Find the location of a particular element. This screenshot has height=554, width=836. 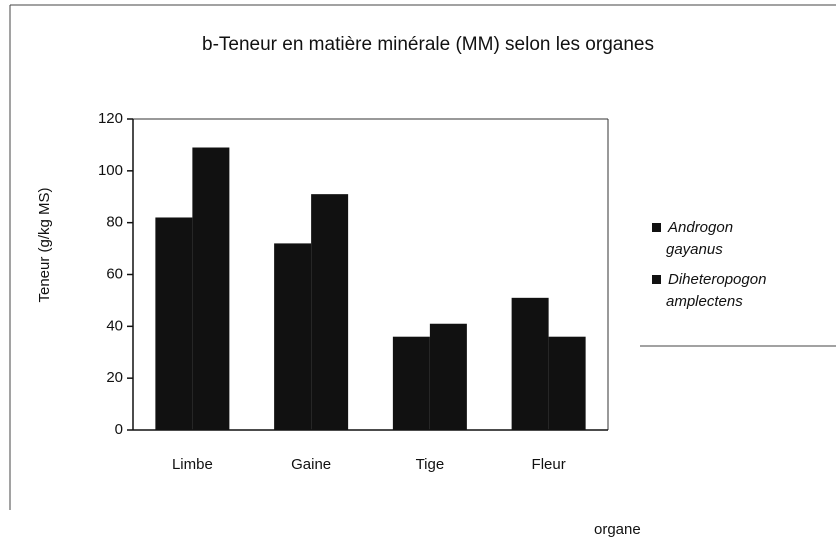

y-tick-label: 0 is located at coordinates (119, 429).